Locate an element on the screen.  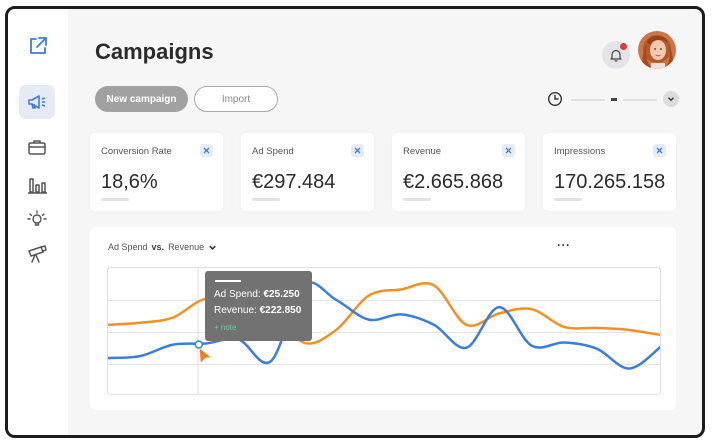
sidebar-item-ideas is located at coordinates (37, 219).